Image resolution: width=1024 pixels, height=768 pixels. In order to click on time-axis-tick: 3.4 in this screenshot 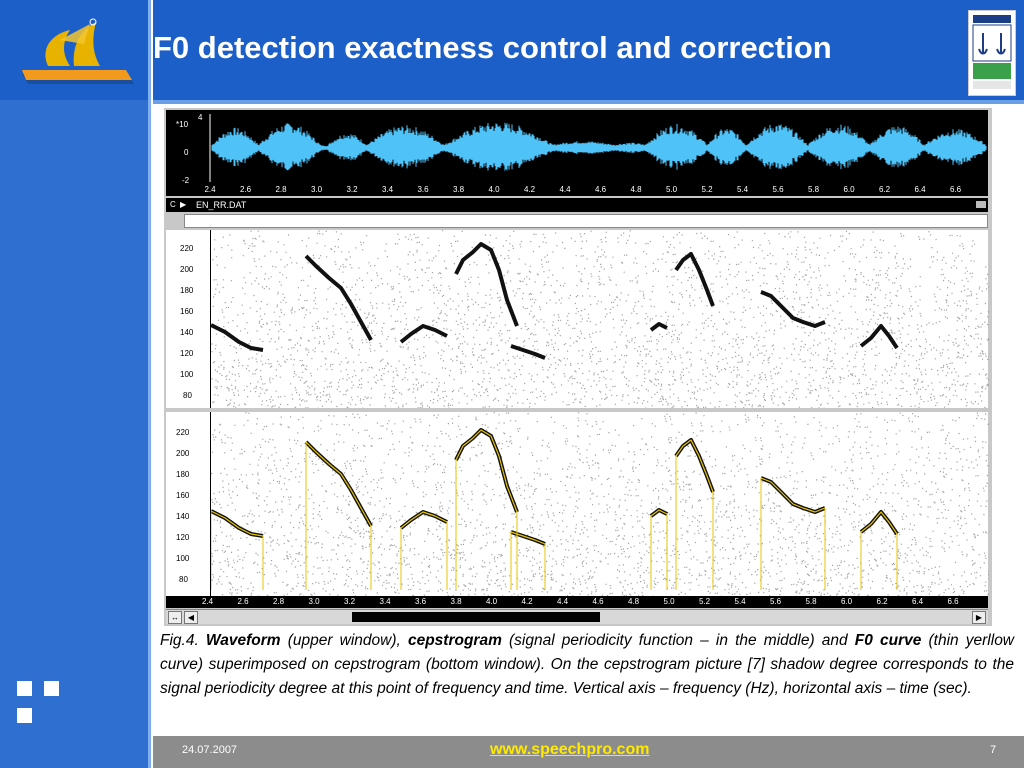, I will do `click(385, 601)`.